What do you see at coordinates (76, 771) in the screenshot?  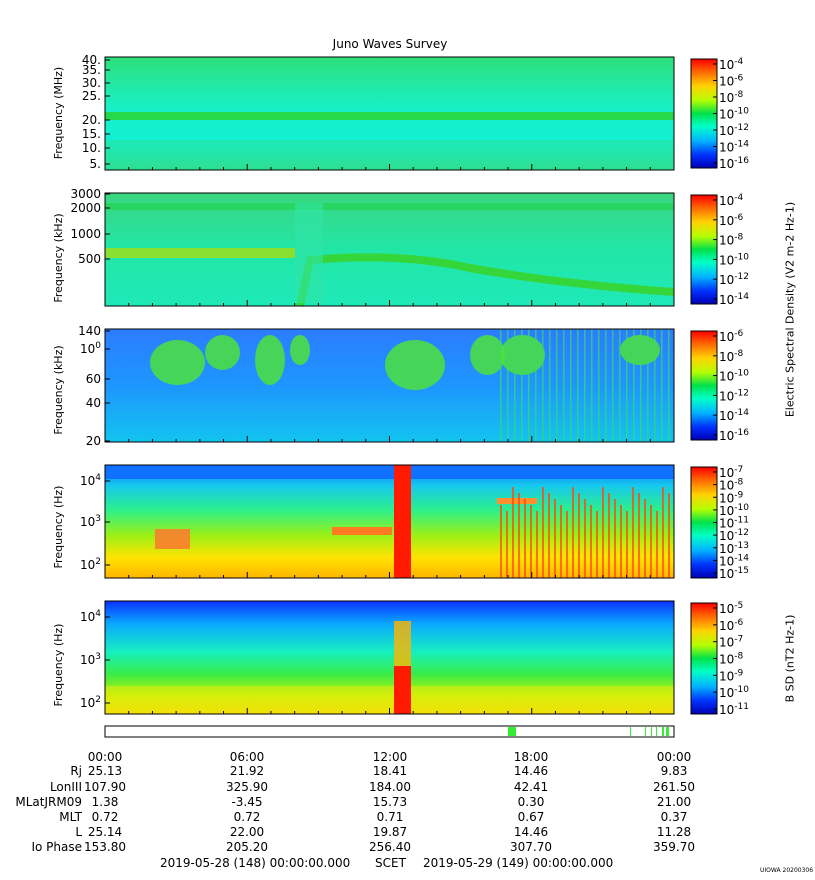 I see `ephemeris-label: Rj` at bounding box center [76, 771].